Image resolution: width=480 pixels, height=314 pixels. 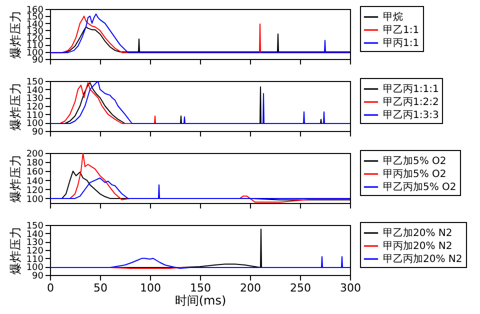 I want to click on legend-label: 甲丙加5% O2, so click(x=414, y=174).